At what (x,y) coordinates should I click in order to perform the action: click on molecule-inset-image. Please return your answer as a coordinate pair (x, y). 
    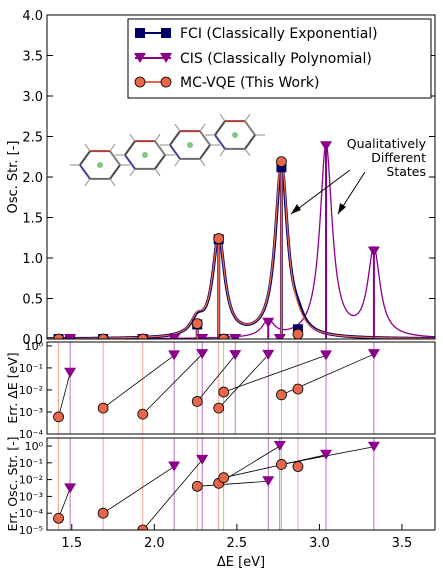
    Looking at the image, I should click on (167, 150).